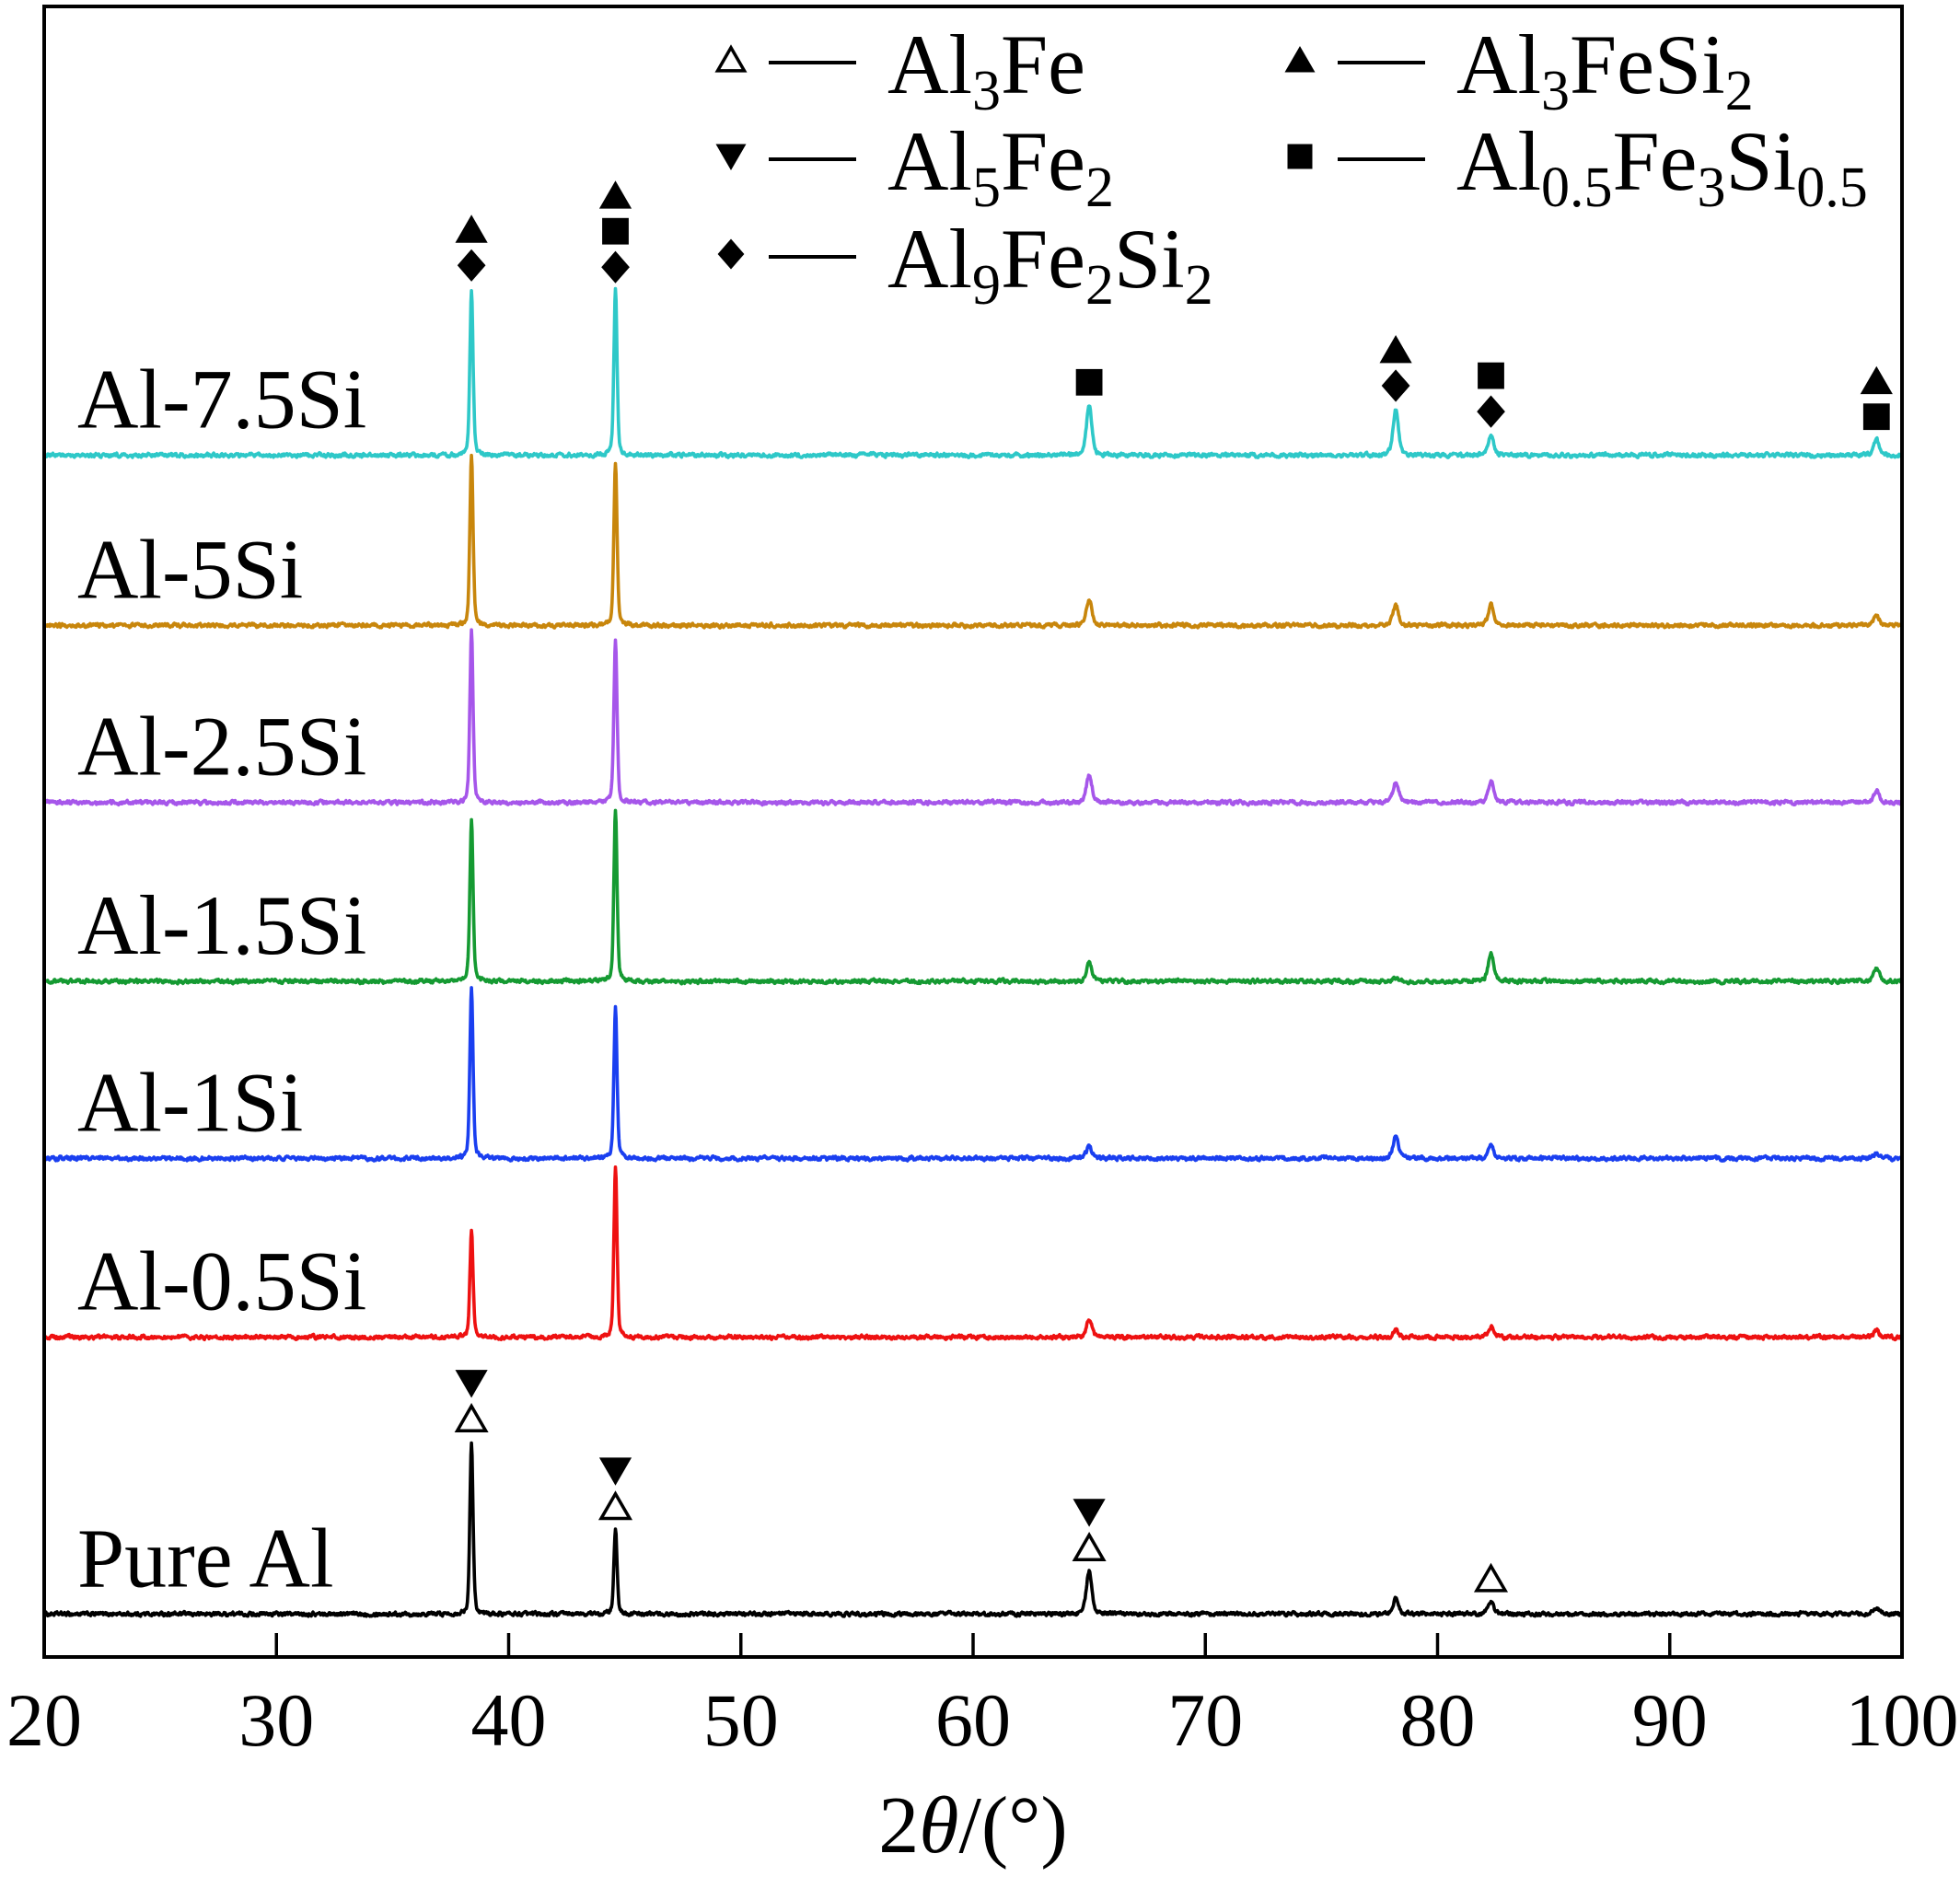 Image resolution: width=1960 pixels, height=1877 pixels. I want to click on series-label-al-5si: Al-5Si, so click(190, 569).